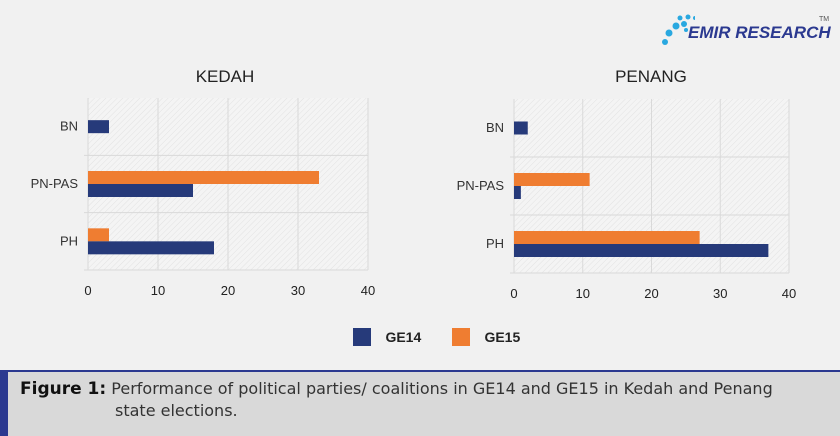  I want to click on legend-swatch-ge14, so click(362, 337).